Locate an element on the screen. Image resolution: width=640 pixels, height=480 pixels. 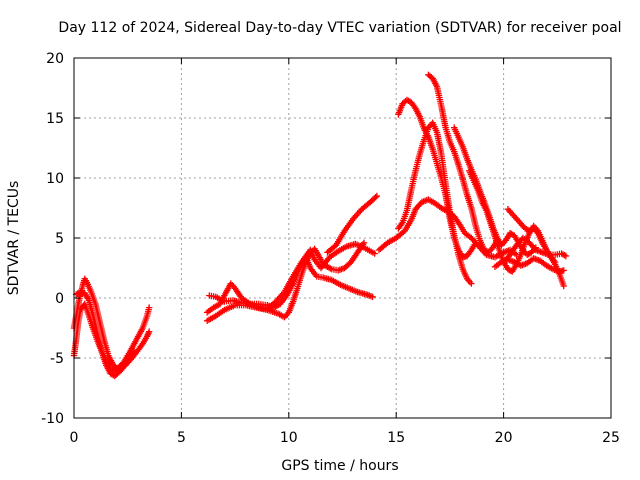
series-track-c is located at coordinates (105, 334).